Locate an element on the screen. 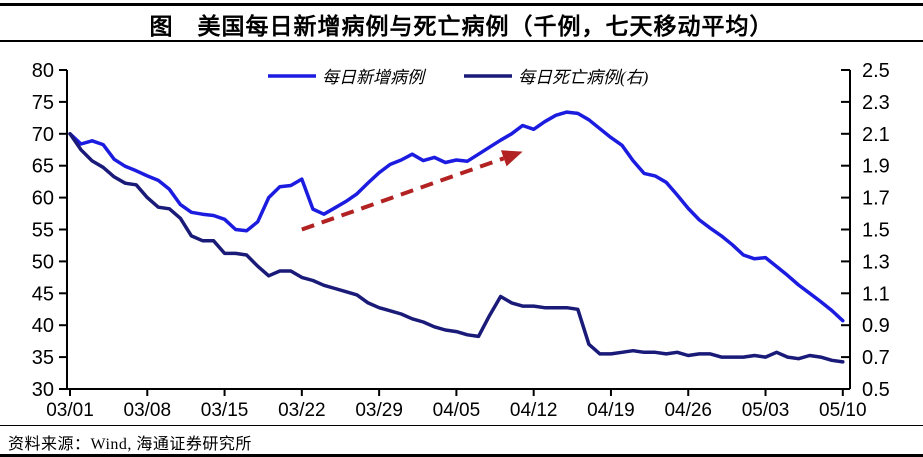 The height and width of the screenshot is (457, 923). right-axis-tick-label: 2.1 is located at coordinates (876, 135).